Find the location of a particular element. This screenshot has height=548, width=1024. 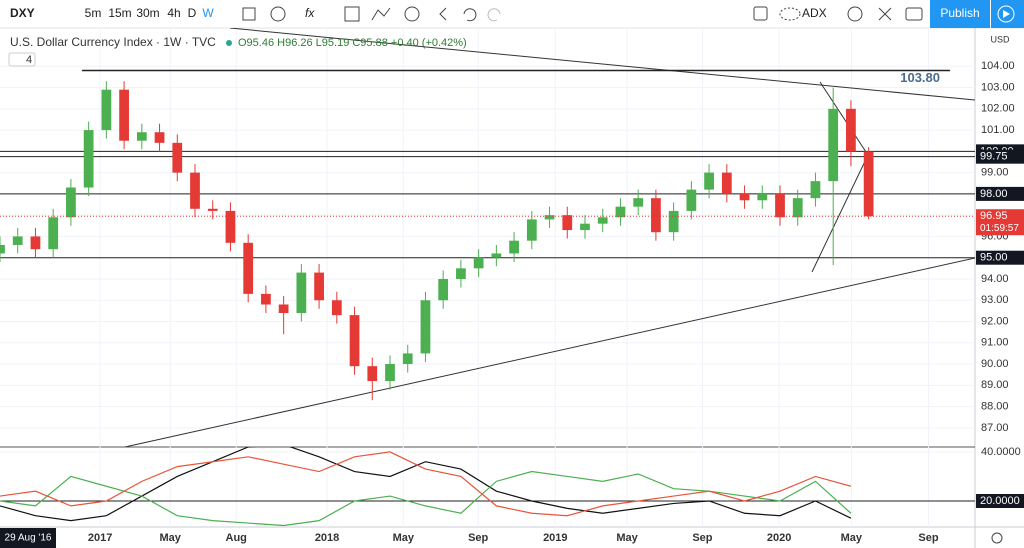

intervals: 5m 15m 30m 4h D W is located at coordinates (150, 13).